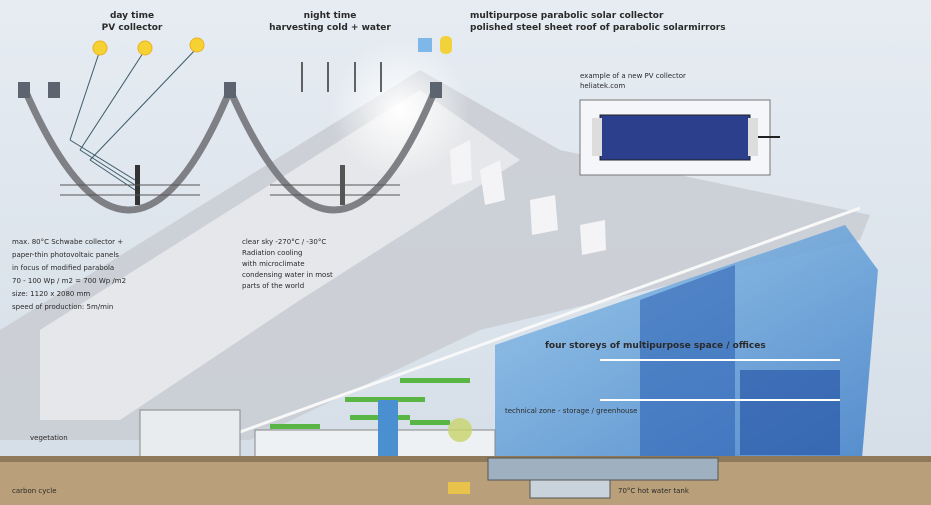 The image size is (931, 505). Describe the element at coordinates (34, 491) in the screenshot. I see `label: carbon cycle` at that location.